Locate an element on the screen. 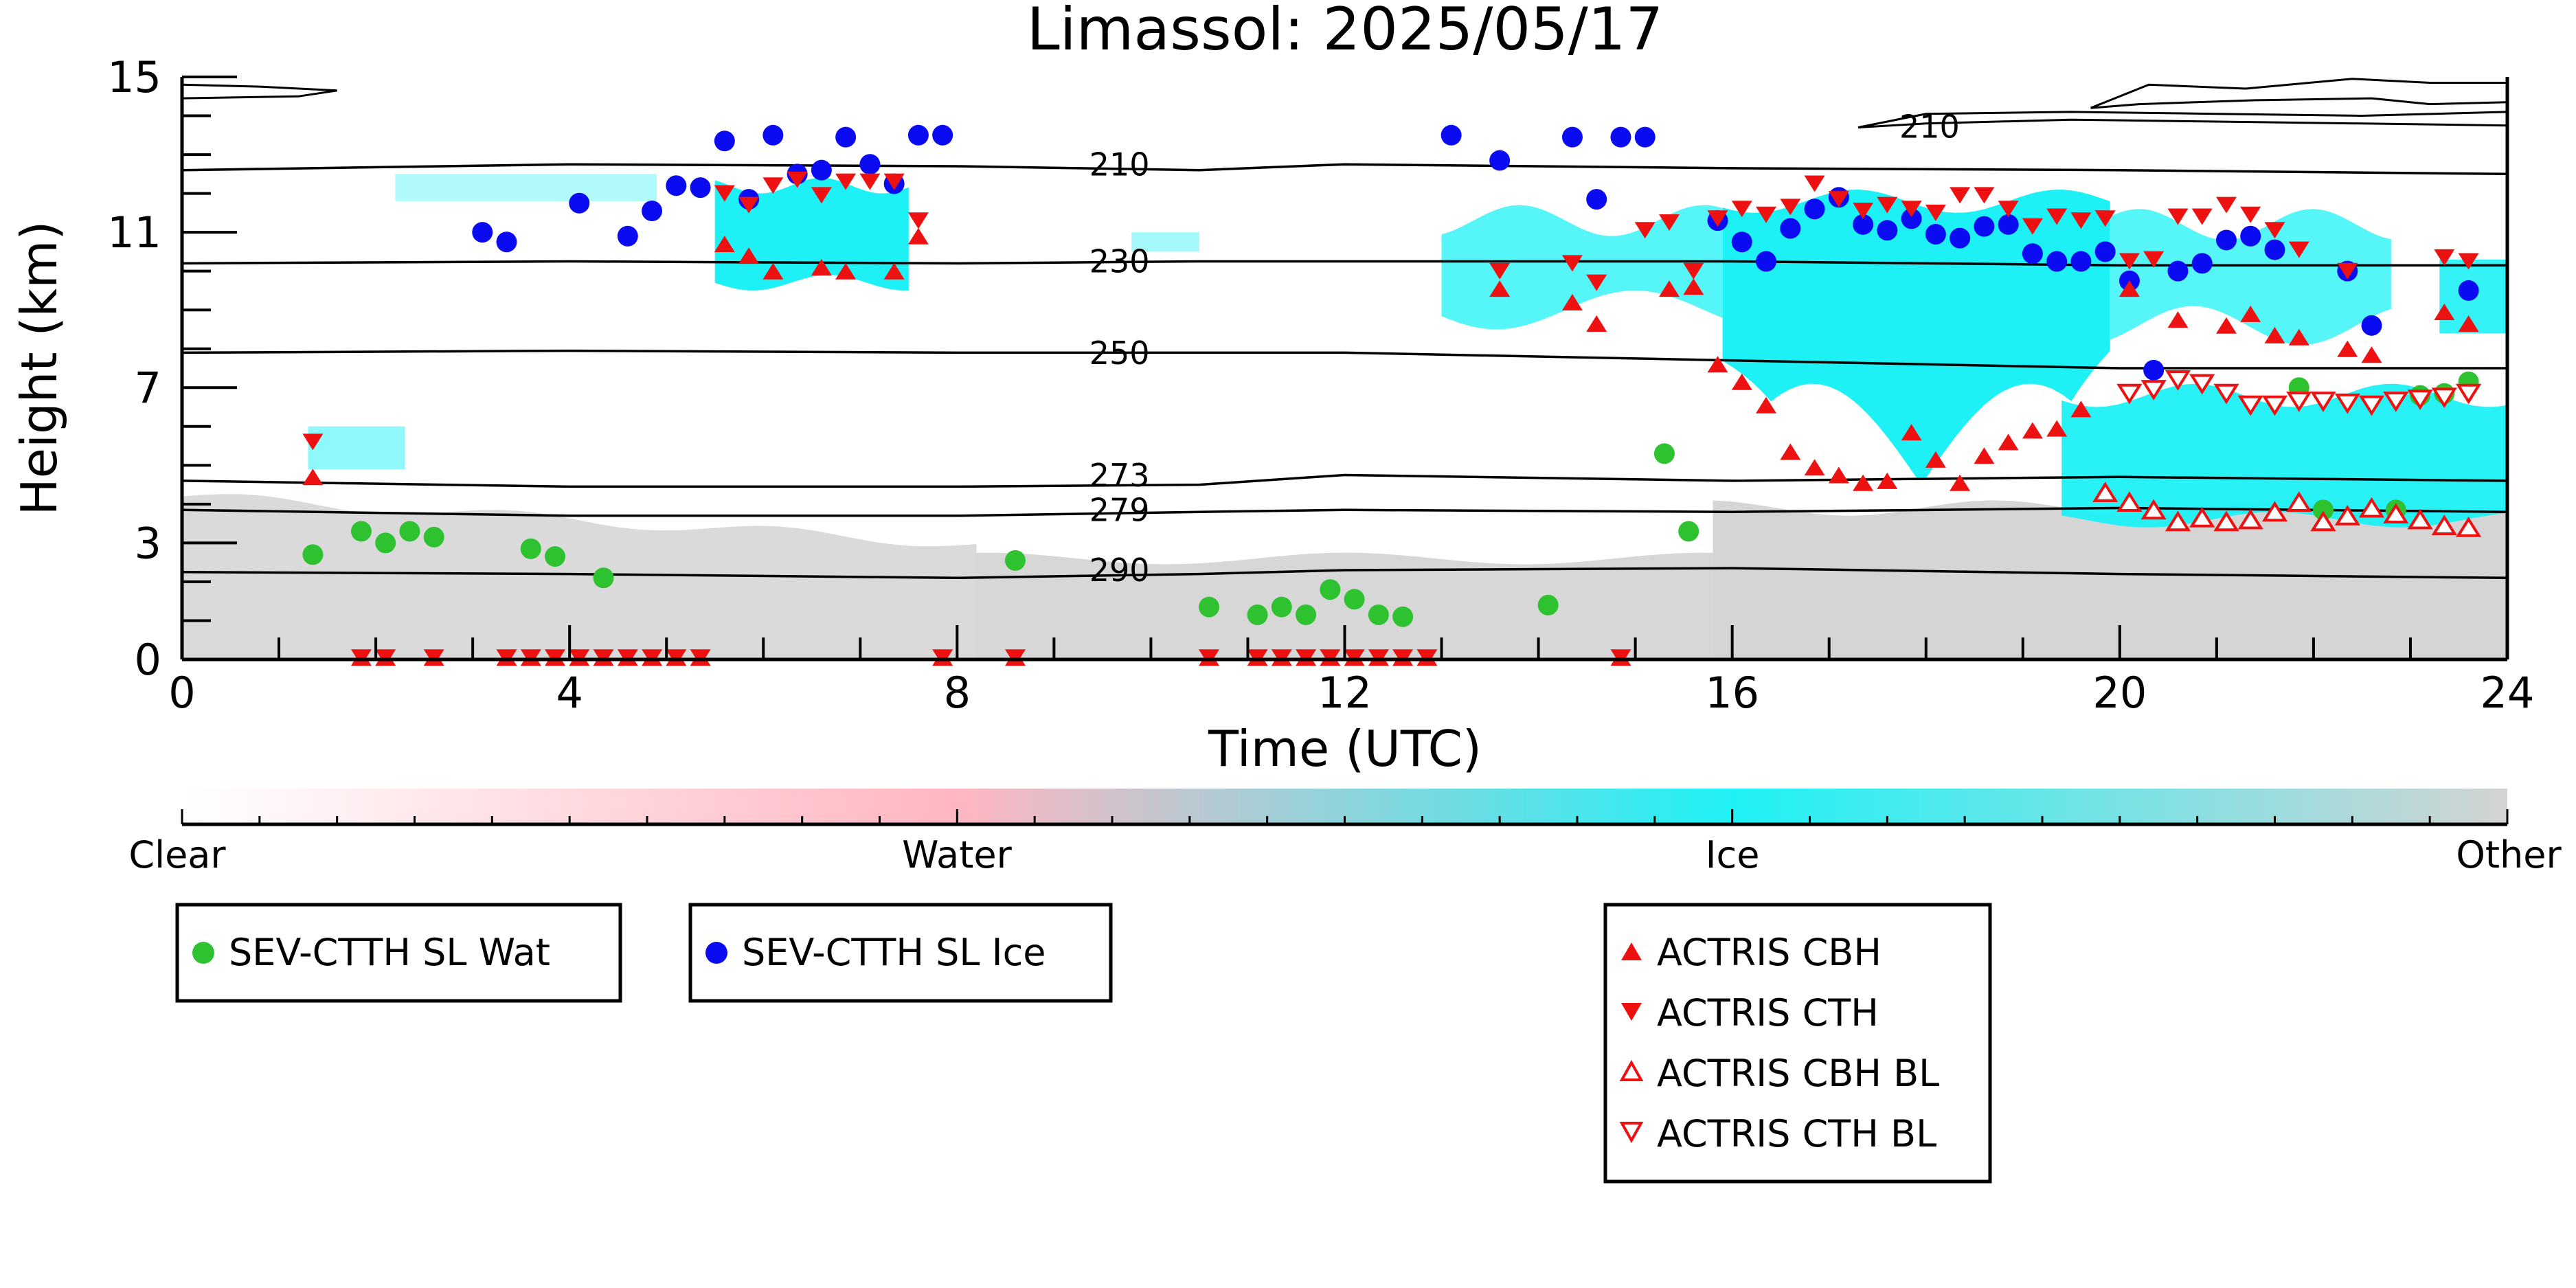 Image resolution: width=2576 pixels, height=1288 pixels. series-actris-cbh-bl is located at coordinates (2287, 509).